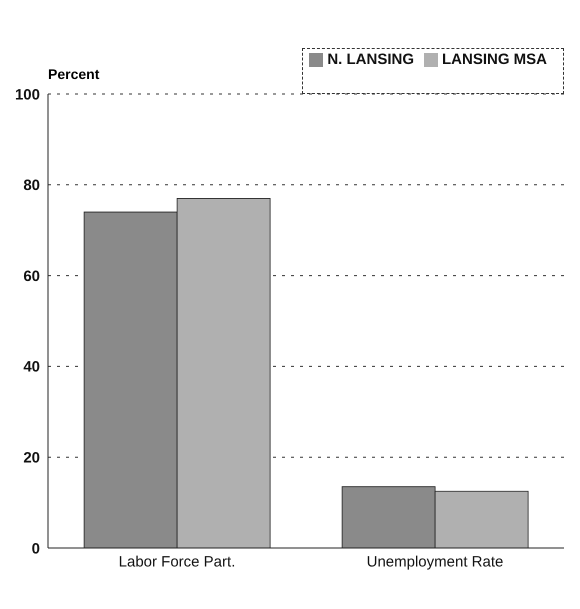  Describe the element at coordinates (494, 59) in the screenshot. I see `legend-label: LANSING MSA` at that location.